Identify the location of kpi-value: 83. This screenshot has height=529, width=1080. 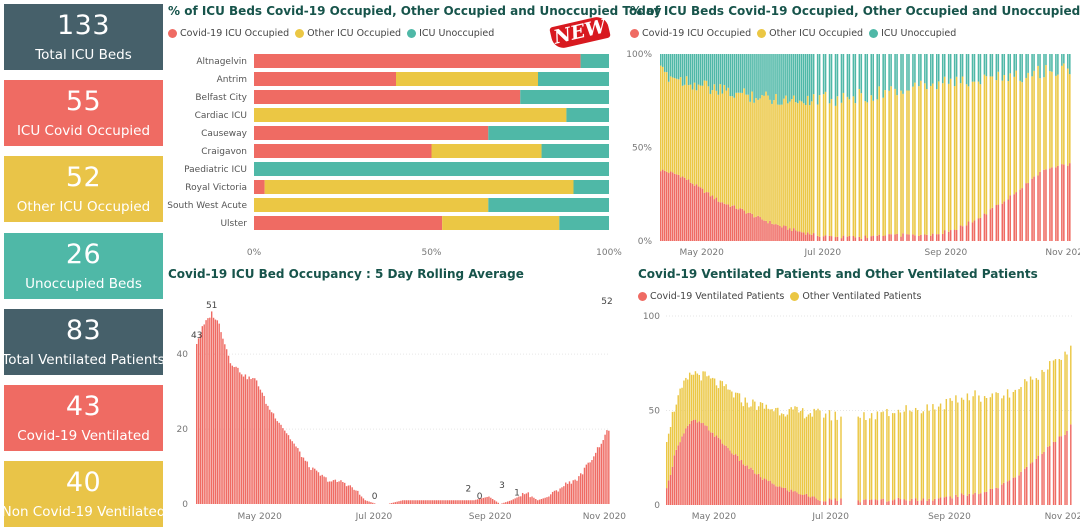
(83, 330).